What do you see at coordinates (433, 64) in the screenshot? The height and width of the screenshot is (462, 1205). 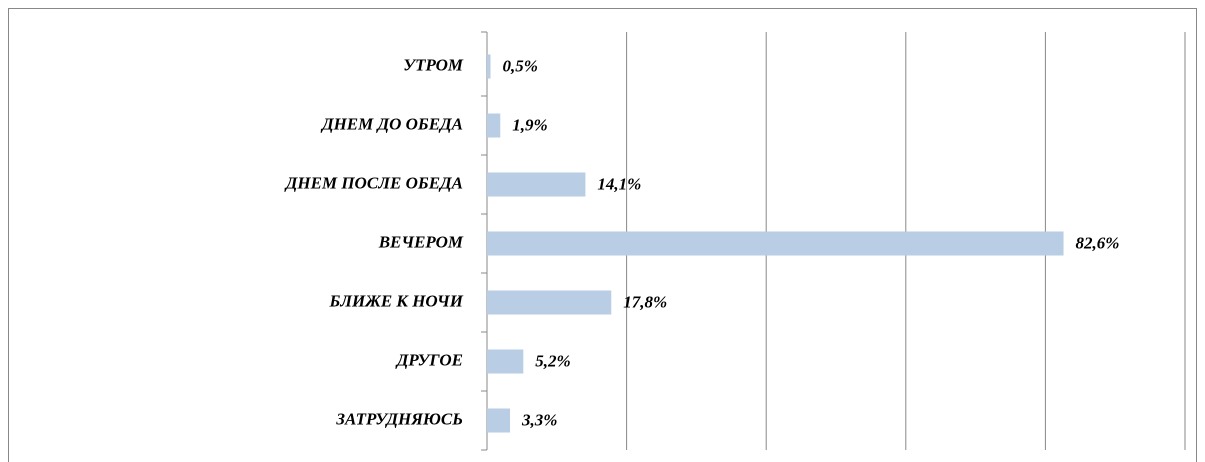 I see `y-tick-label: УТРОМ` at bounding box center [433, 64].